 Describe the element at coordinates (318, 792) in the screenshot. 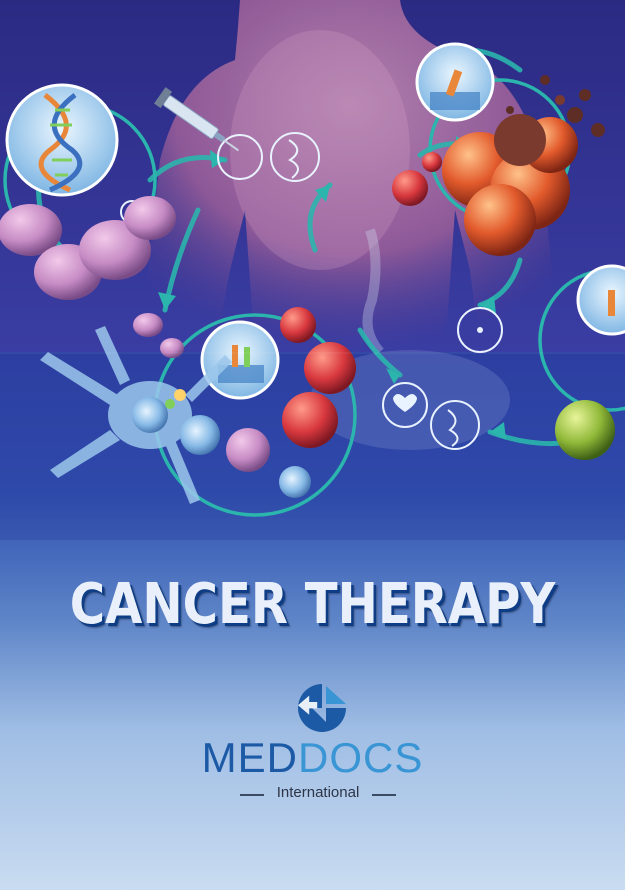

I see `brand-subtitle: International` at that location.